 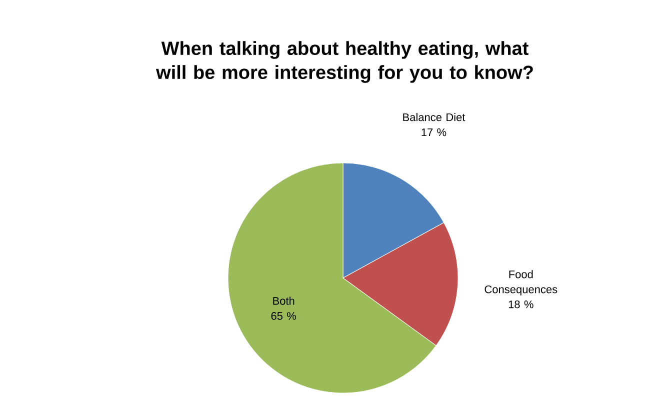 What do you see at coordinates (344, 62) in the screenshot?
I see `chart-title: When talking about healthy eating, what will be more interesting for you to know?` at bounding box center [344, 62].